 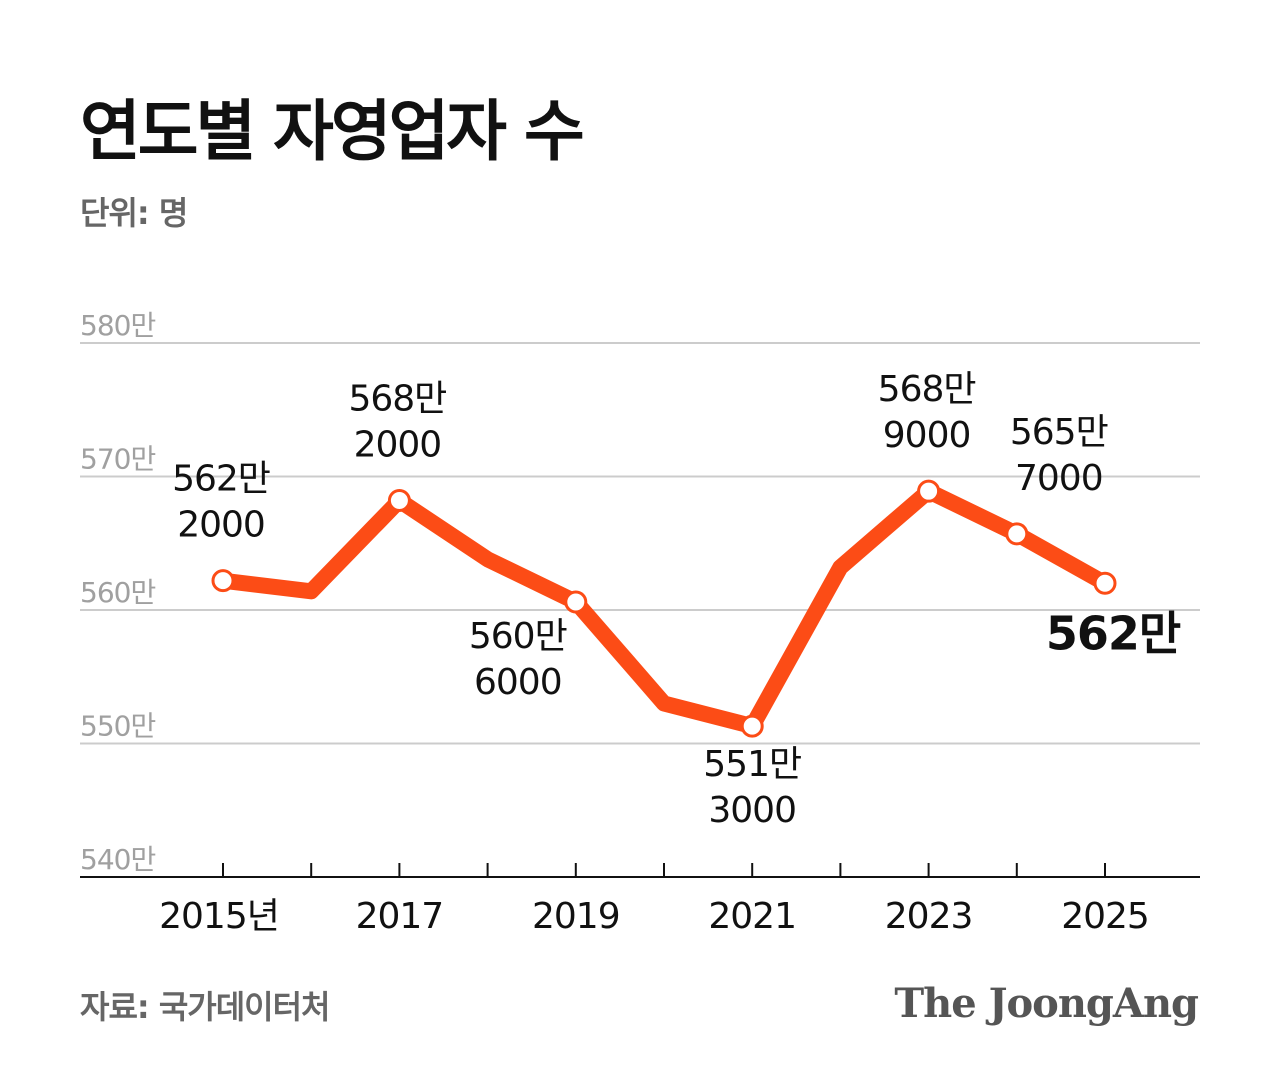 I want to click on y-tick-label: 540만, so click(x=117, y=859).